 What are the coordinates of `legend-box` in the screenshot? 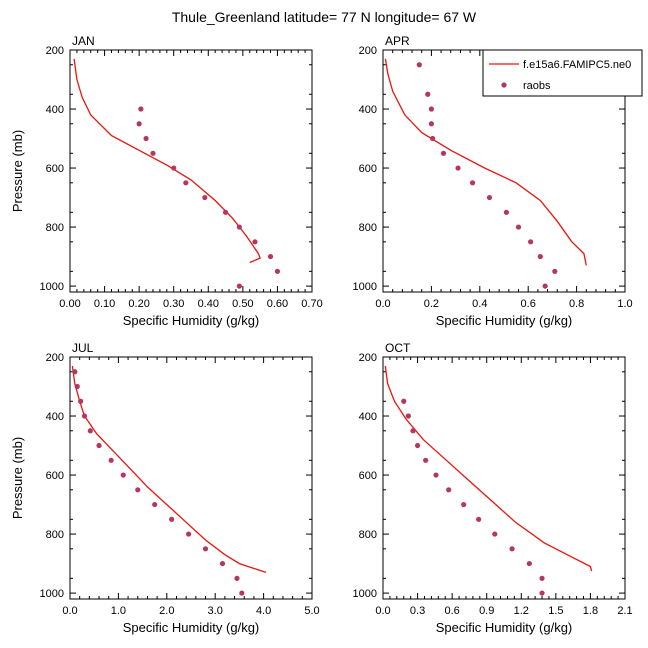 It's located at (562, 73).